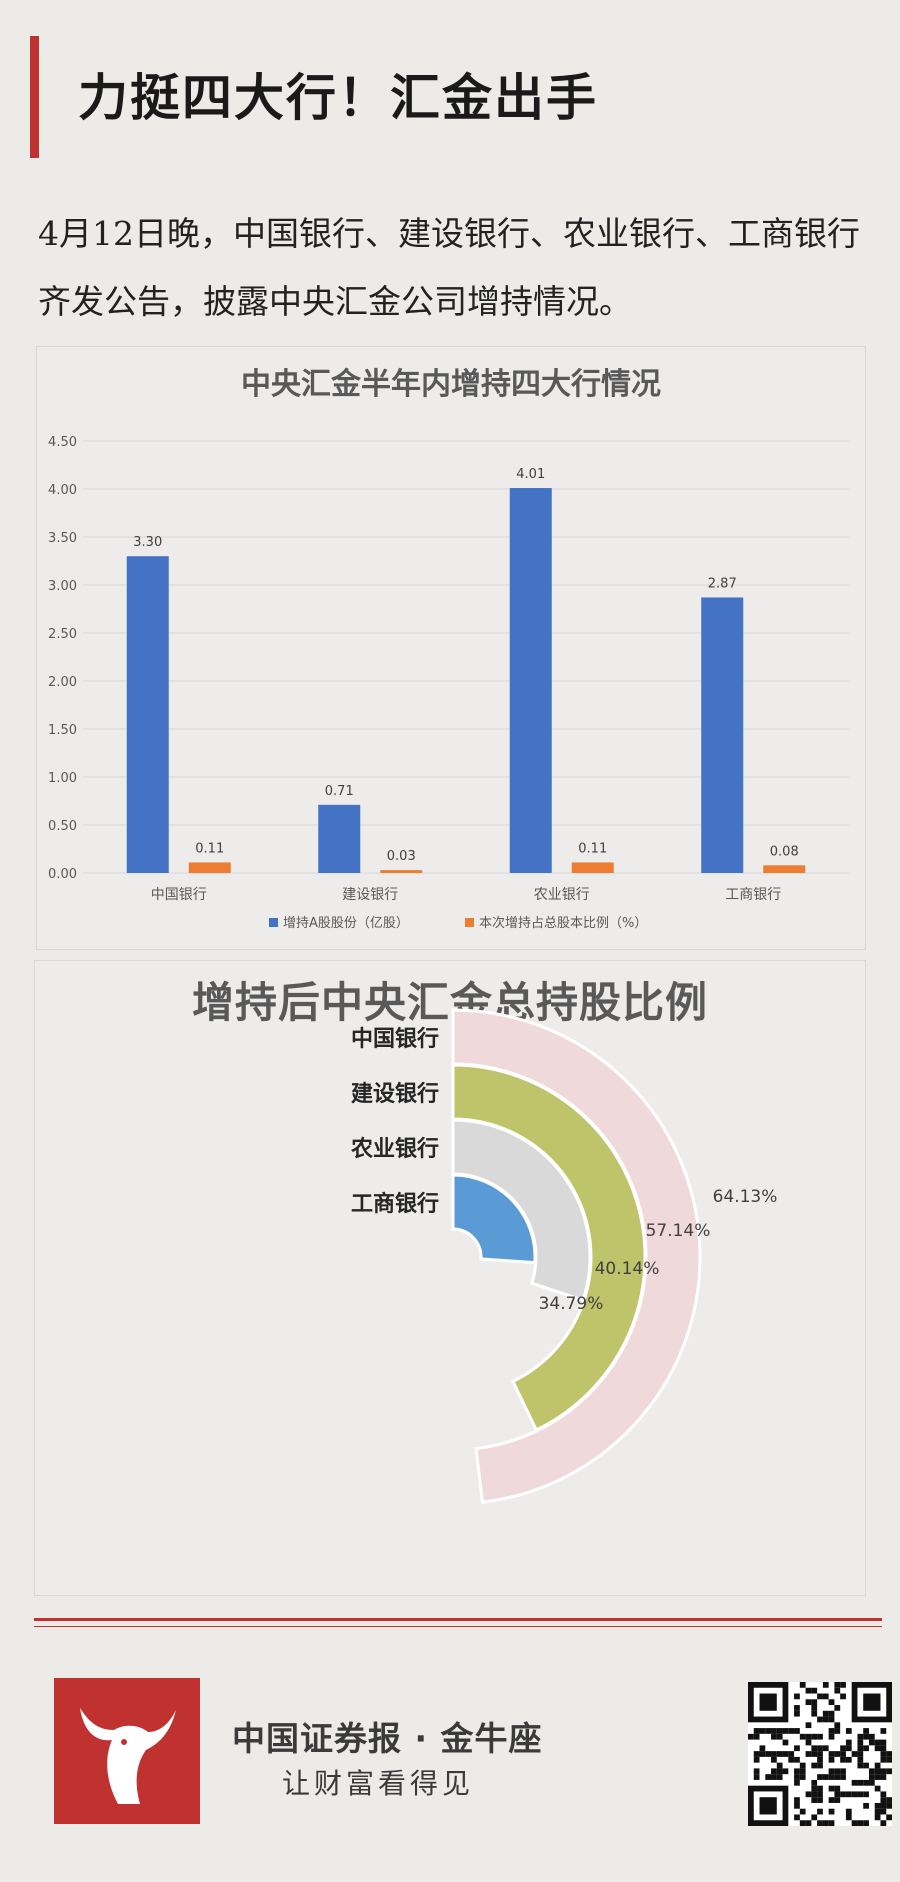  I want to click on data-label: 0.71, so click(339, 791).